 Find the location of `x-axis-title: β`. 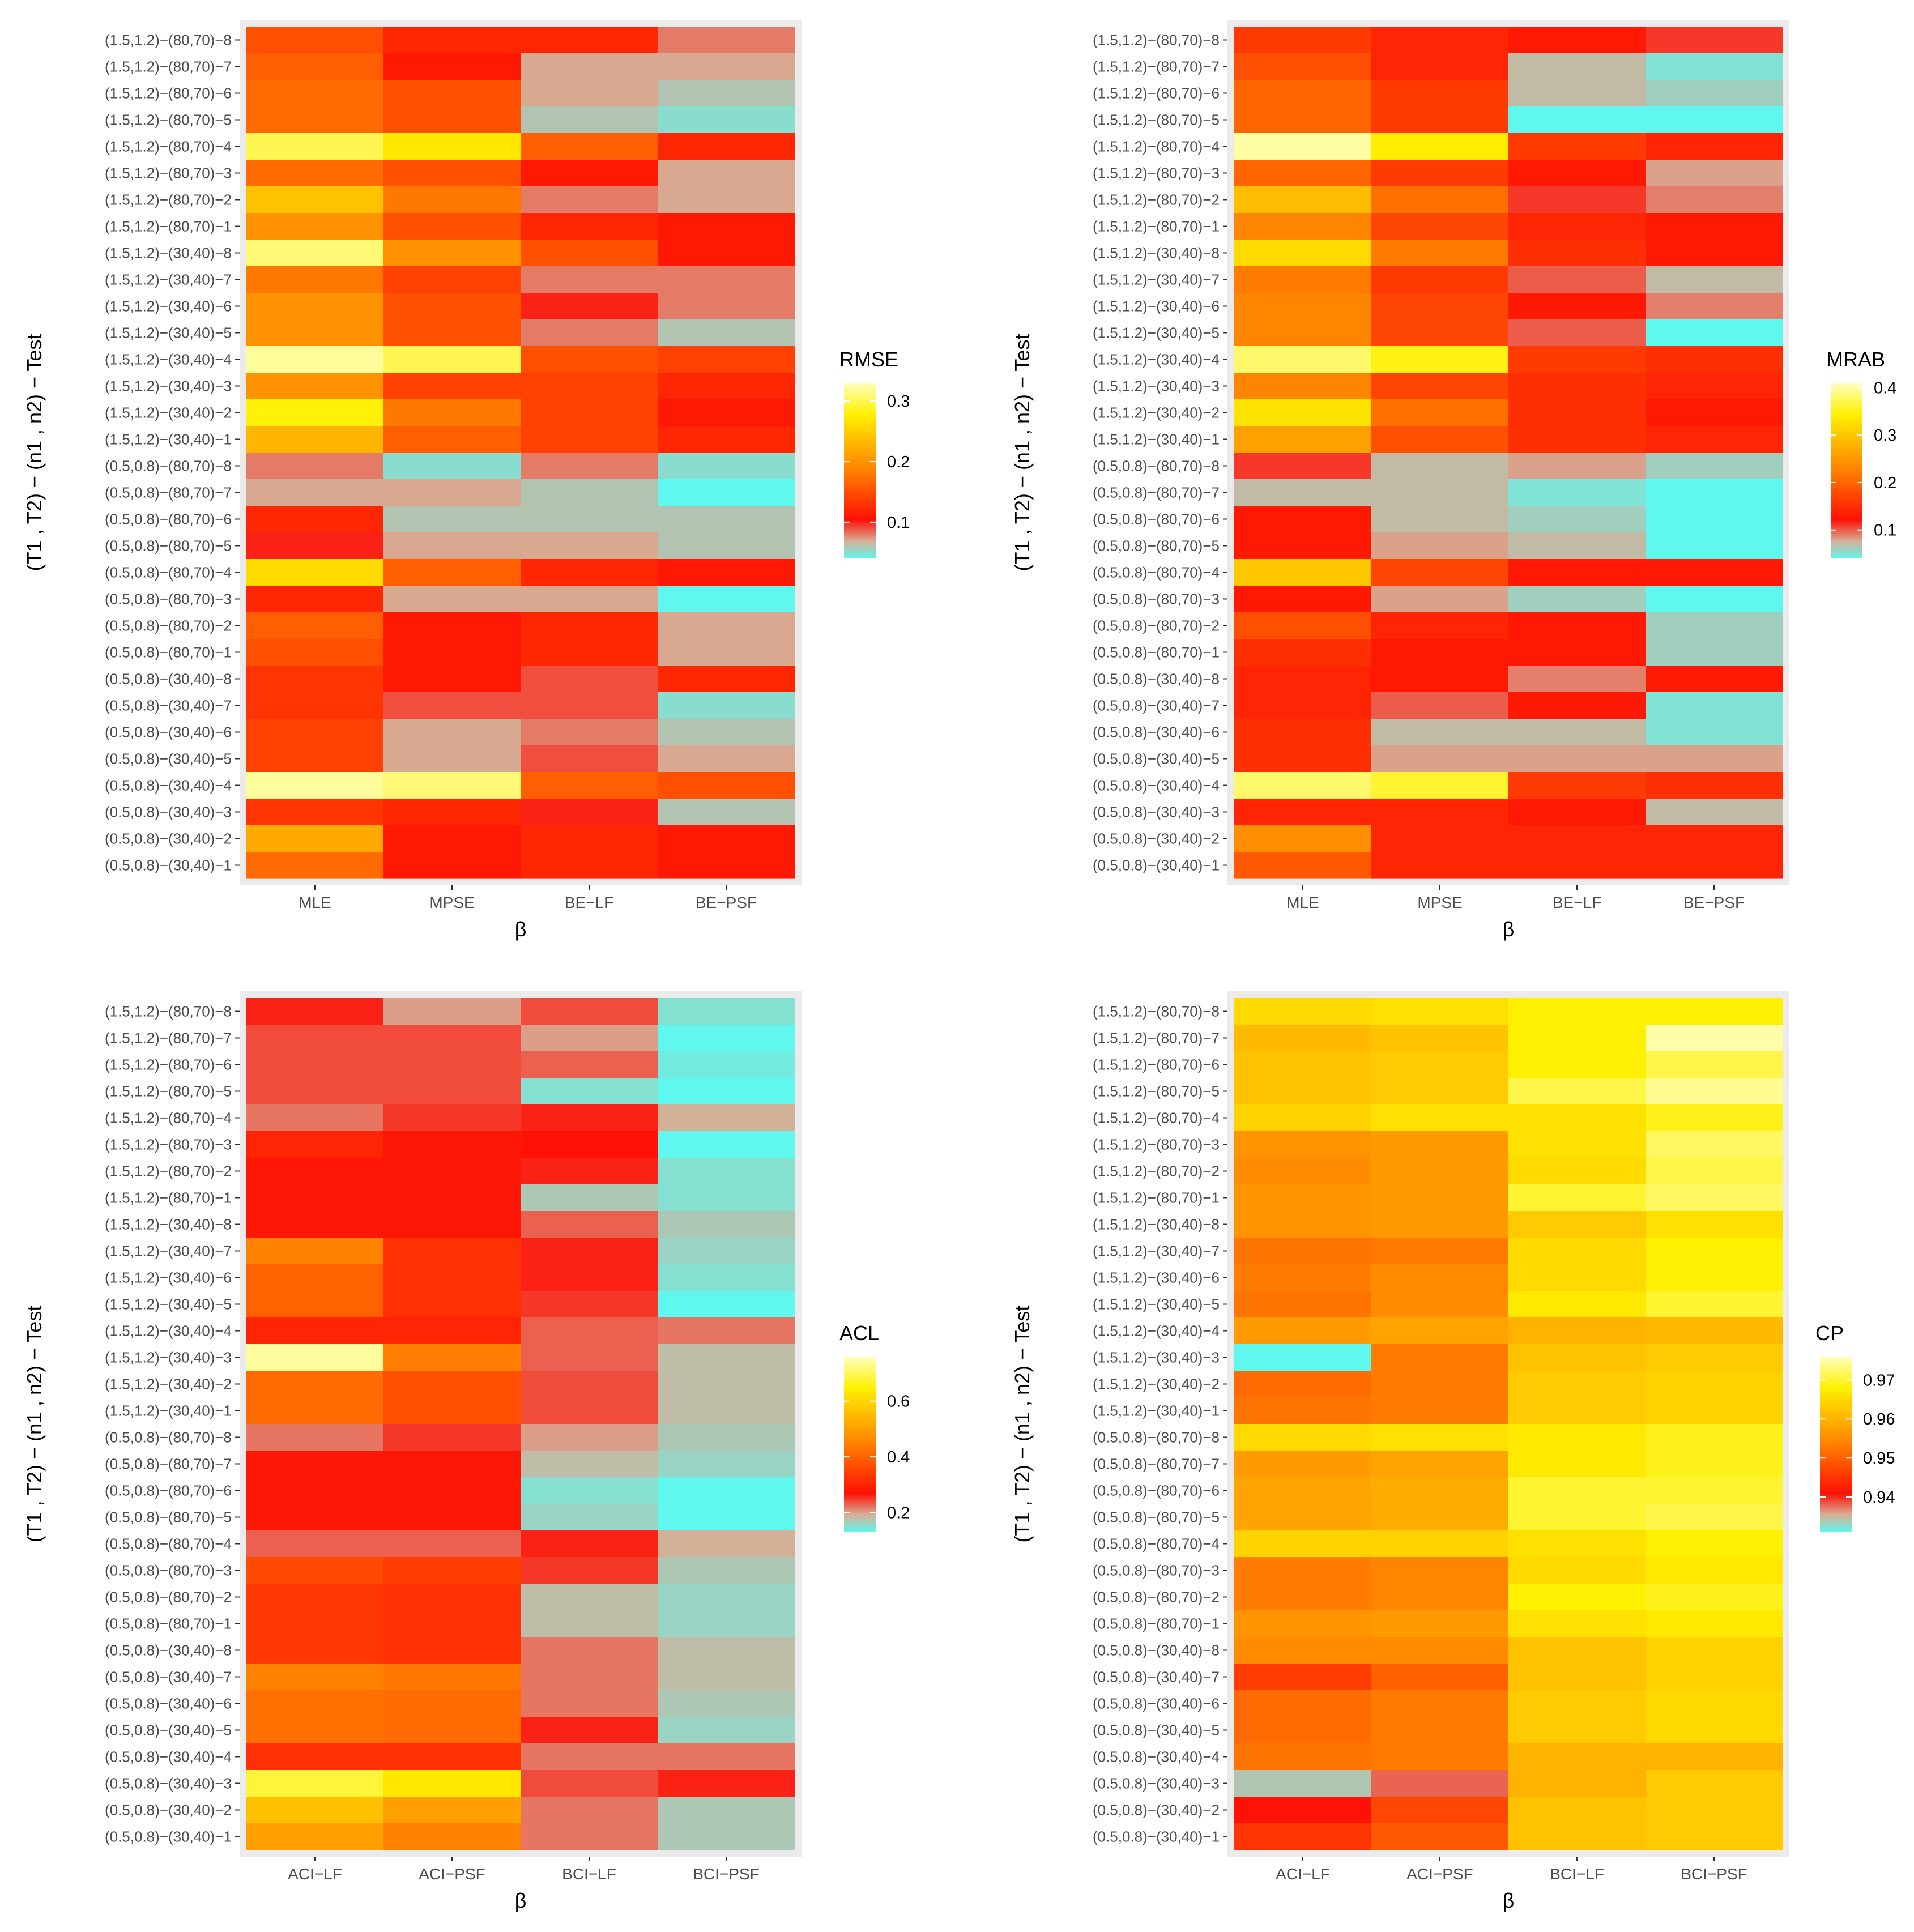

x-axis-title: β is located at coordinates (521, 1900).